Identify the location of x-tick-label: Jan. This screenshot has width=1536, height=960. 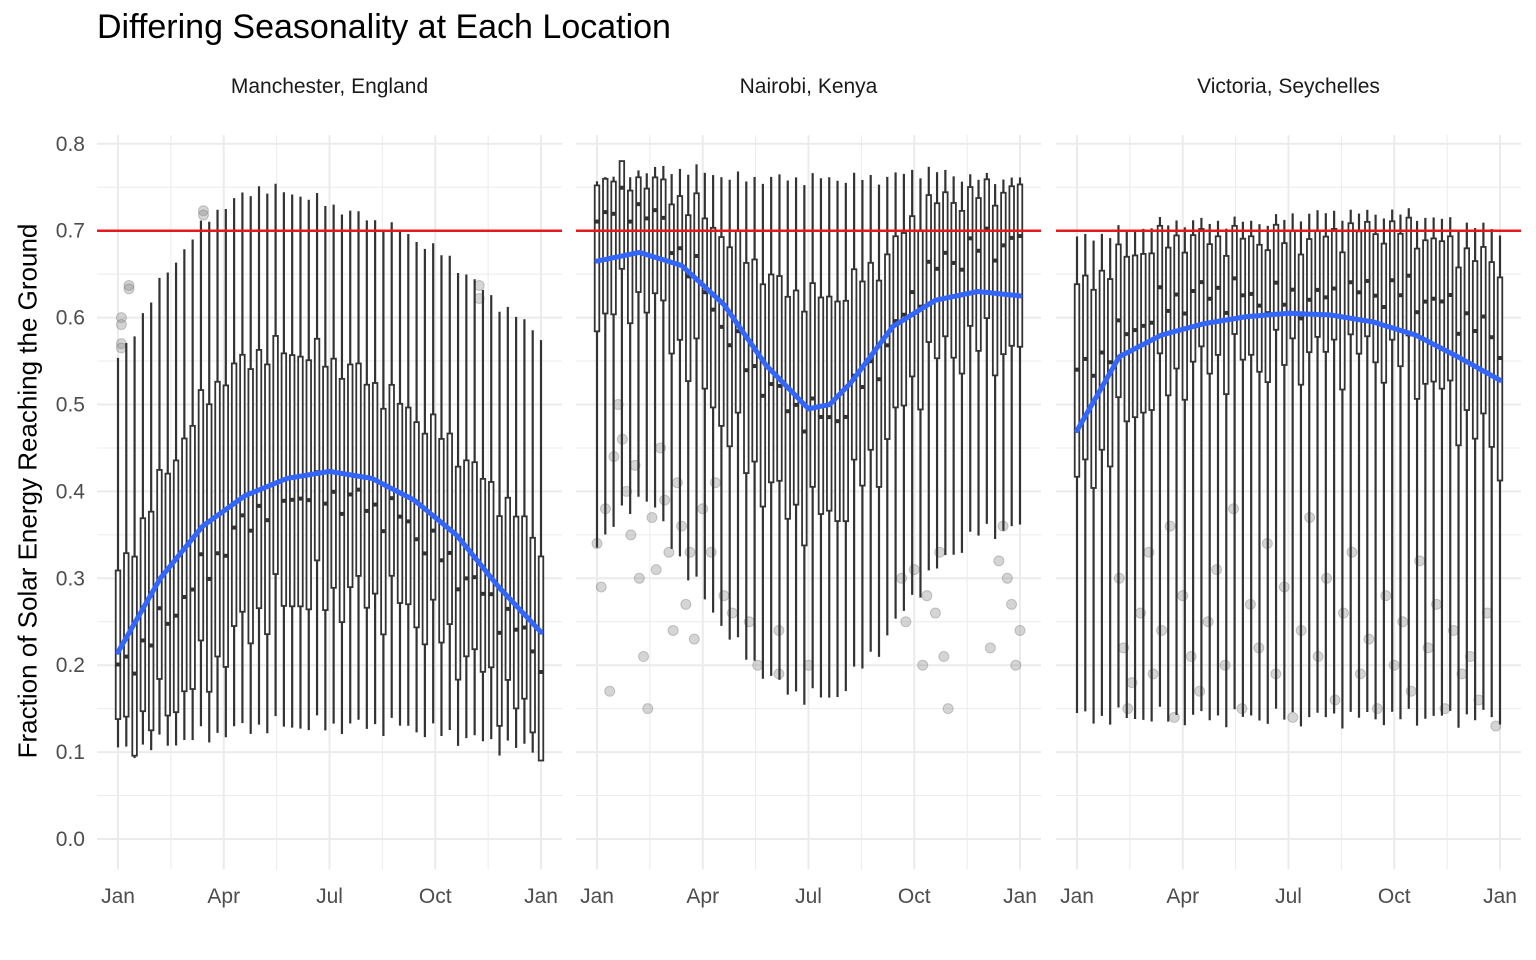
(1020, 896).